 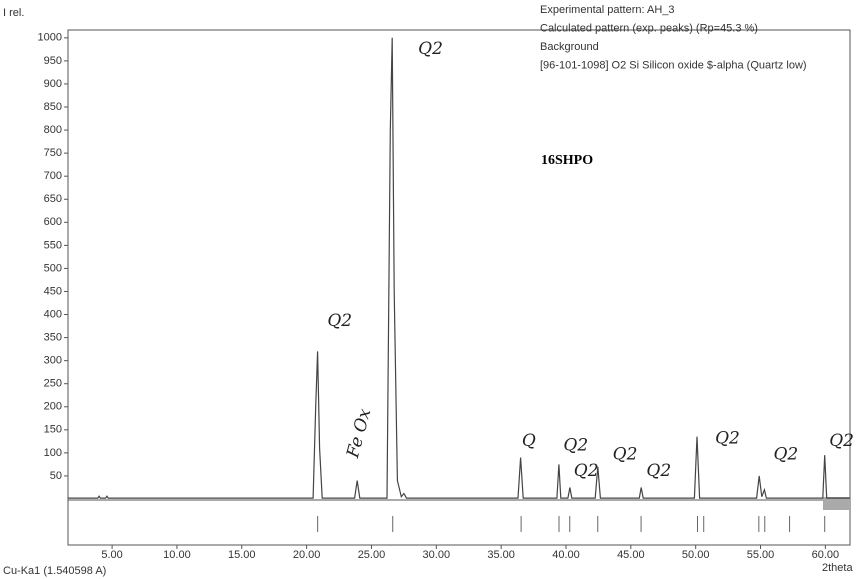 What do you see at coordinates (569, 47) in the screenshot?
I see `legend-entry: Background` at bounding box center [569, 47].